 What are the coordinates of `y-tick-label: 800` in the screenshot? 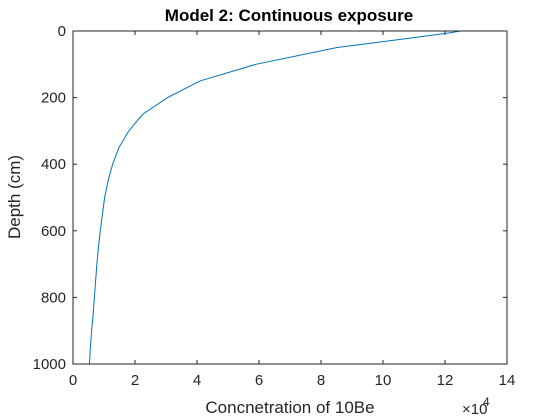 It's located at (53, 297).